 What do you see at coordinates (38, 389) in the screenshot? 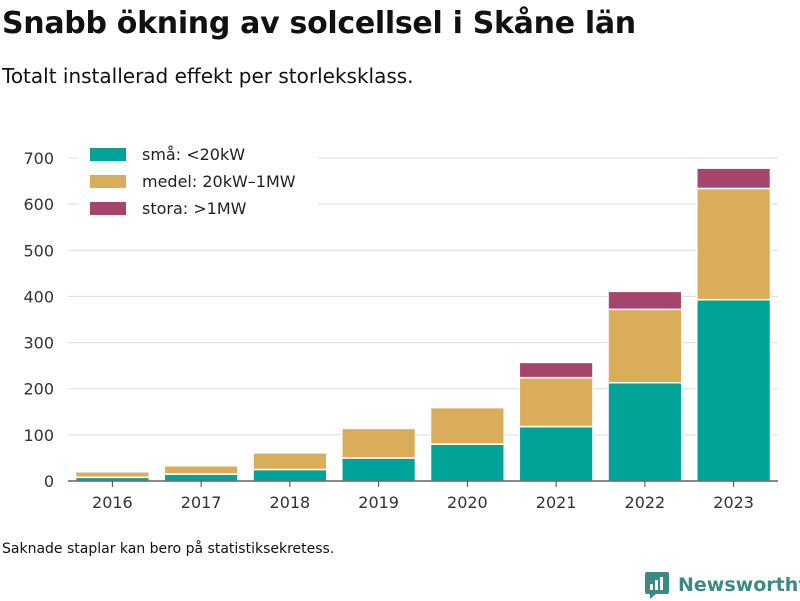
I see `y-tick-label-200: 200` at bounding box center [38, 389].